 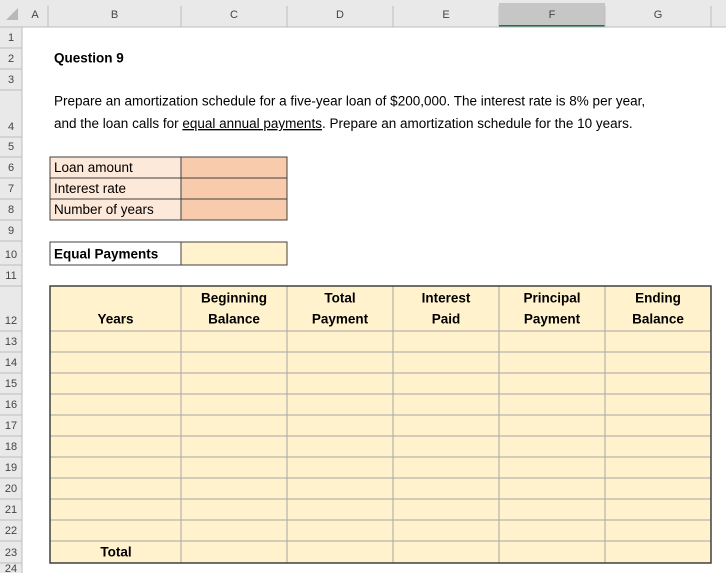 What do you see at coordinates (445, 15) in the screenshot?
I see `column-header: E` at bounding box center [445, 15].